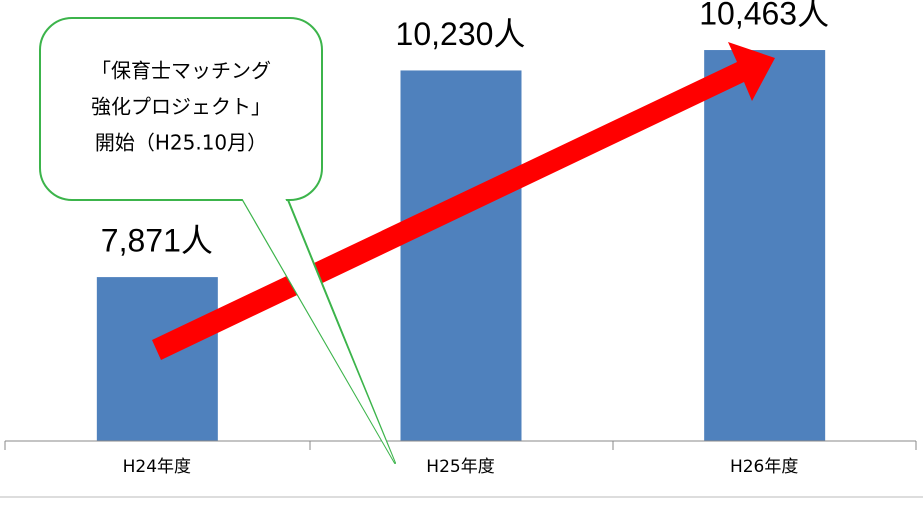 The image size is (923, 509). What do you see at coordinates (764, 467) in the screenshot?
I see `x-tick-label: H26年度` at bounding box center [764, 467].